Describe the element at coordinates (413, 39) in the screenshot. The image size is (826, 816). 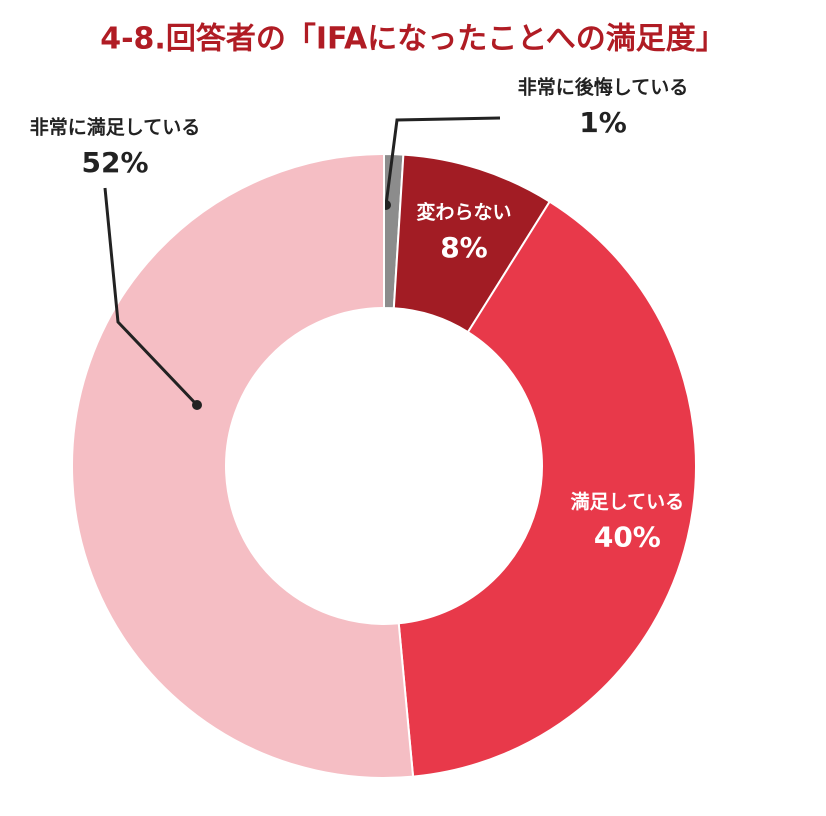
I see `chart-title: 4-8.回答者の「IFAになったことへの満足度」` at that location.